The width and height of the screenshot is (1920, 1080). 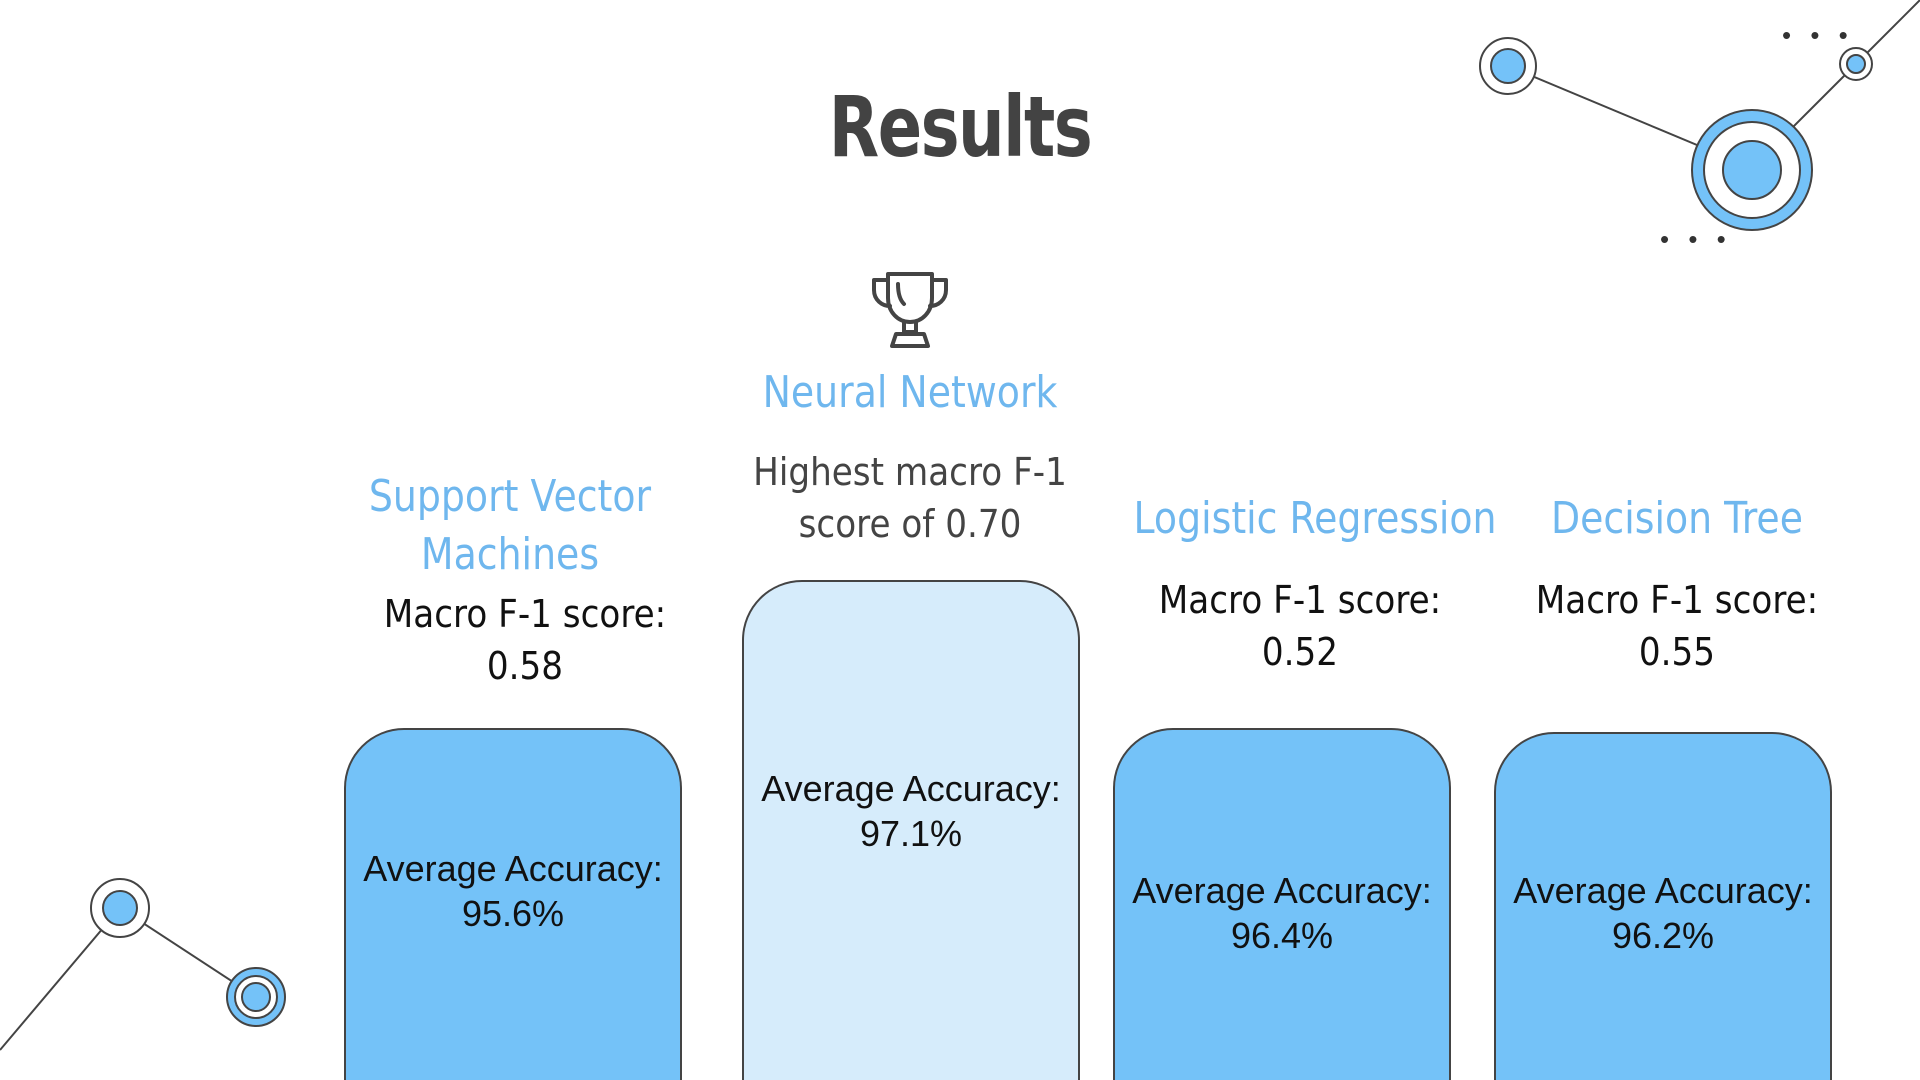 I want to click on accuracy-label: Average Accuracy: 96.4%, so click(x=1282, y=913).